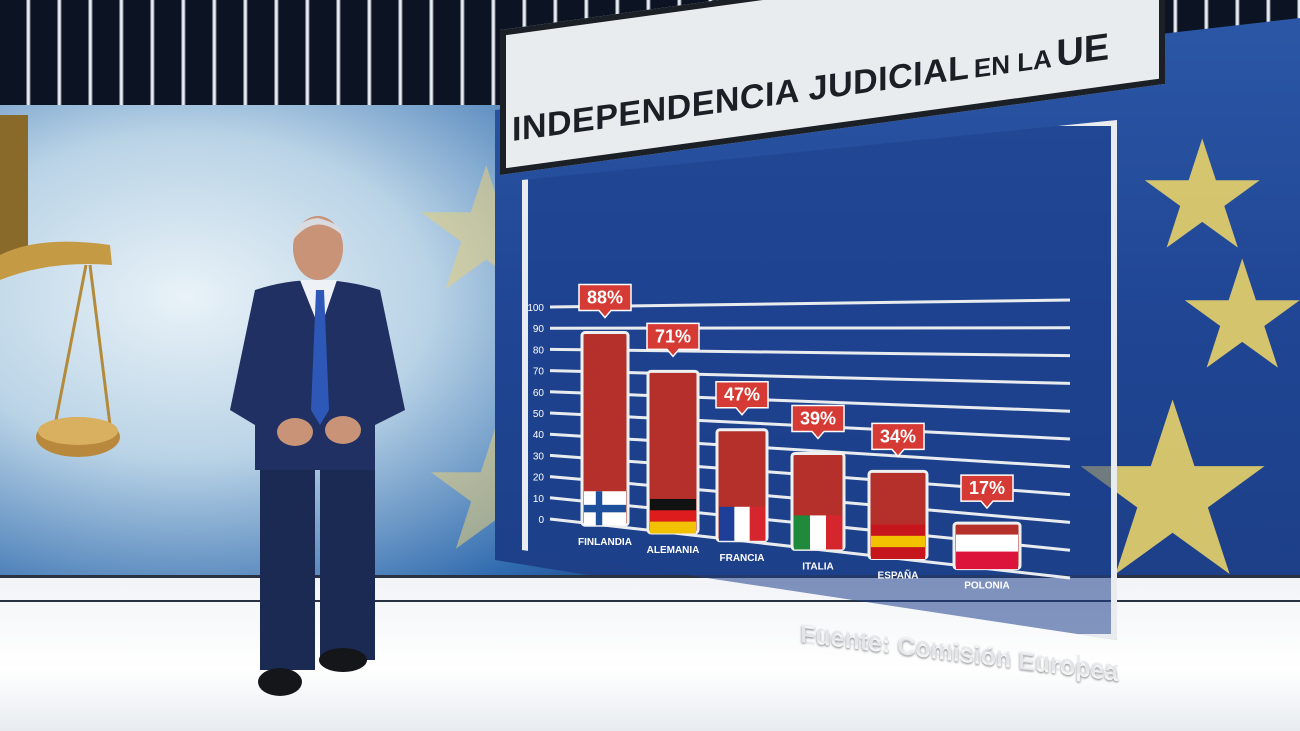 Image resolution: width=1300 pixels, height=731 pixels. I want to click on y-tick-label: 80, so click(539, 350).